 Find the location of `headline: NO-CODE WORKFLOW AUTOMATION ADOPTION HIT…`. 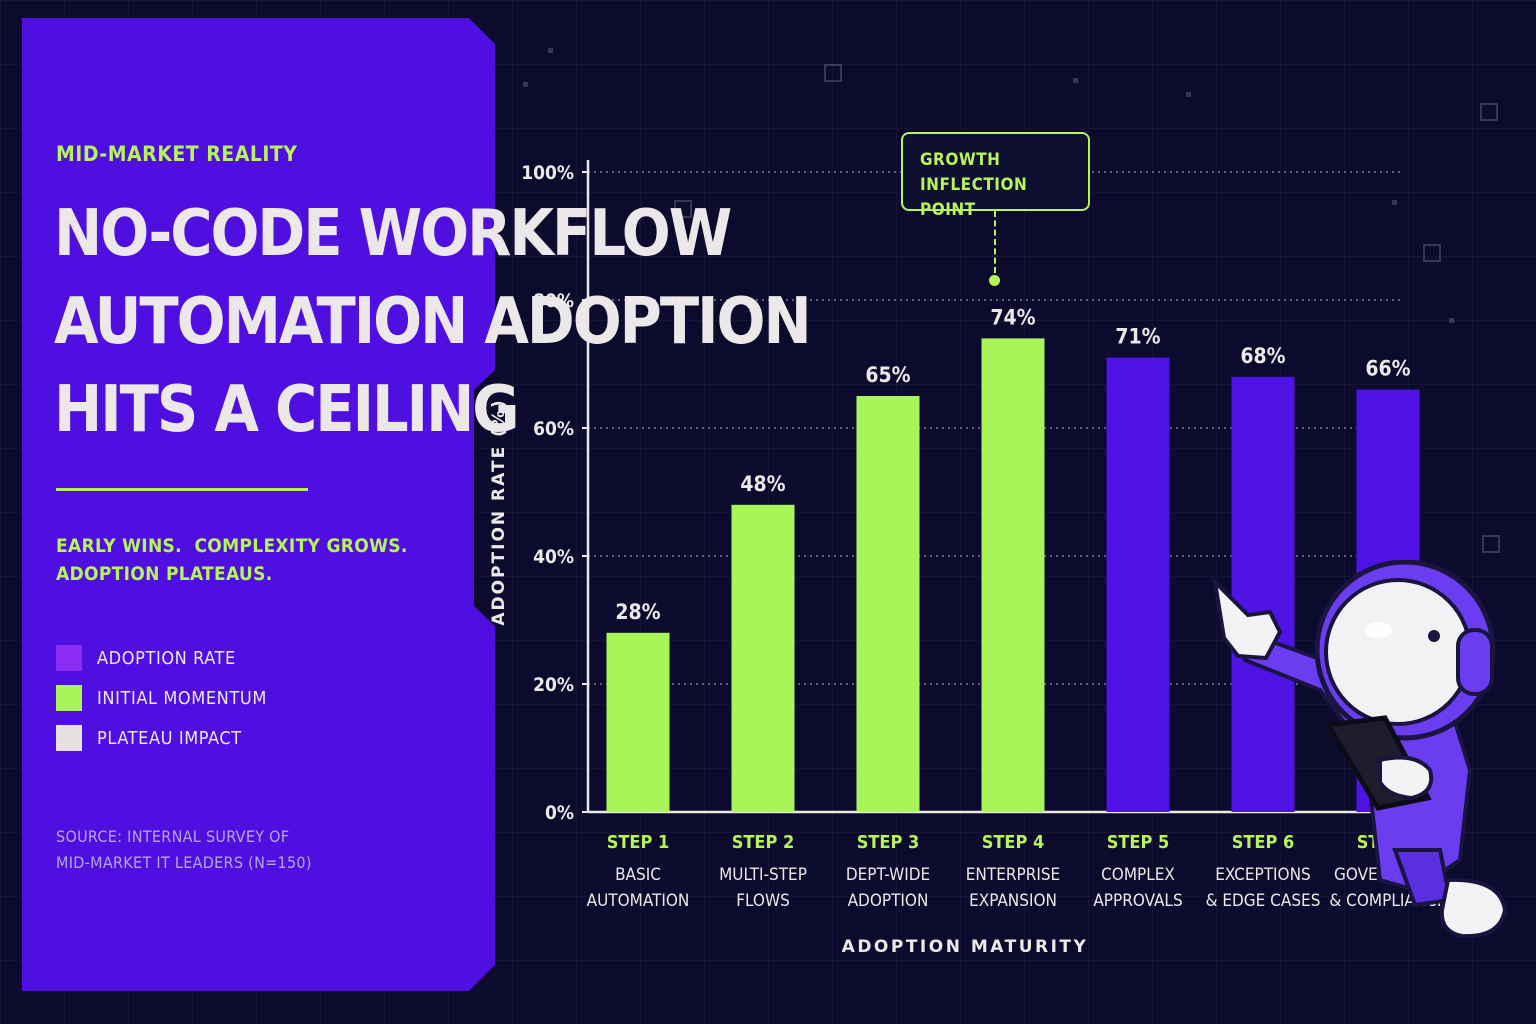

headline: NO-CODE WORKFLOW AUTOMATION ADOPTION HIT… is located at coordinates (433, 322).